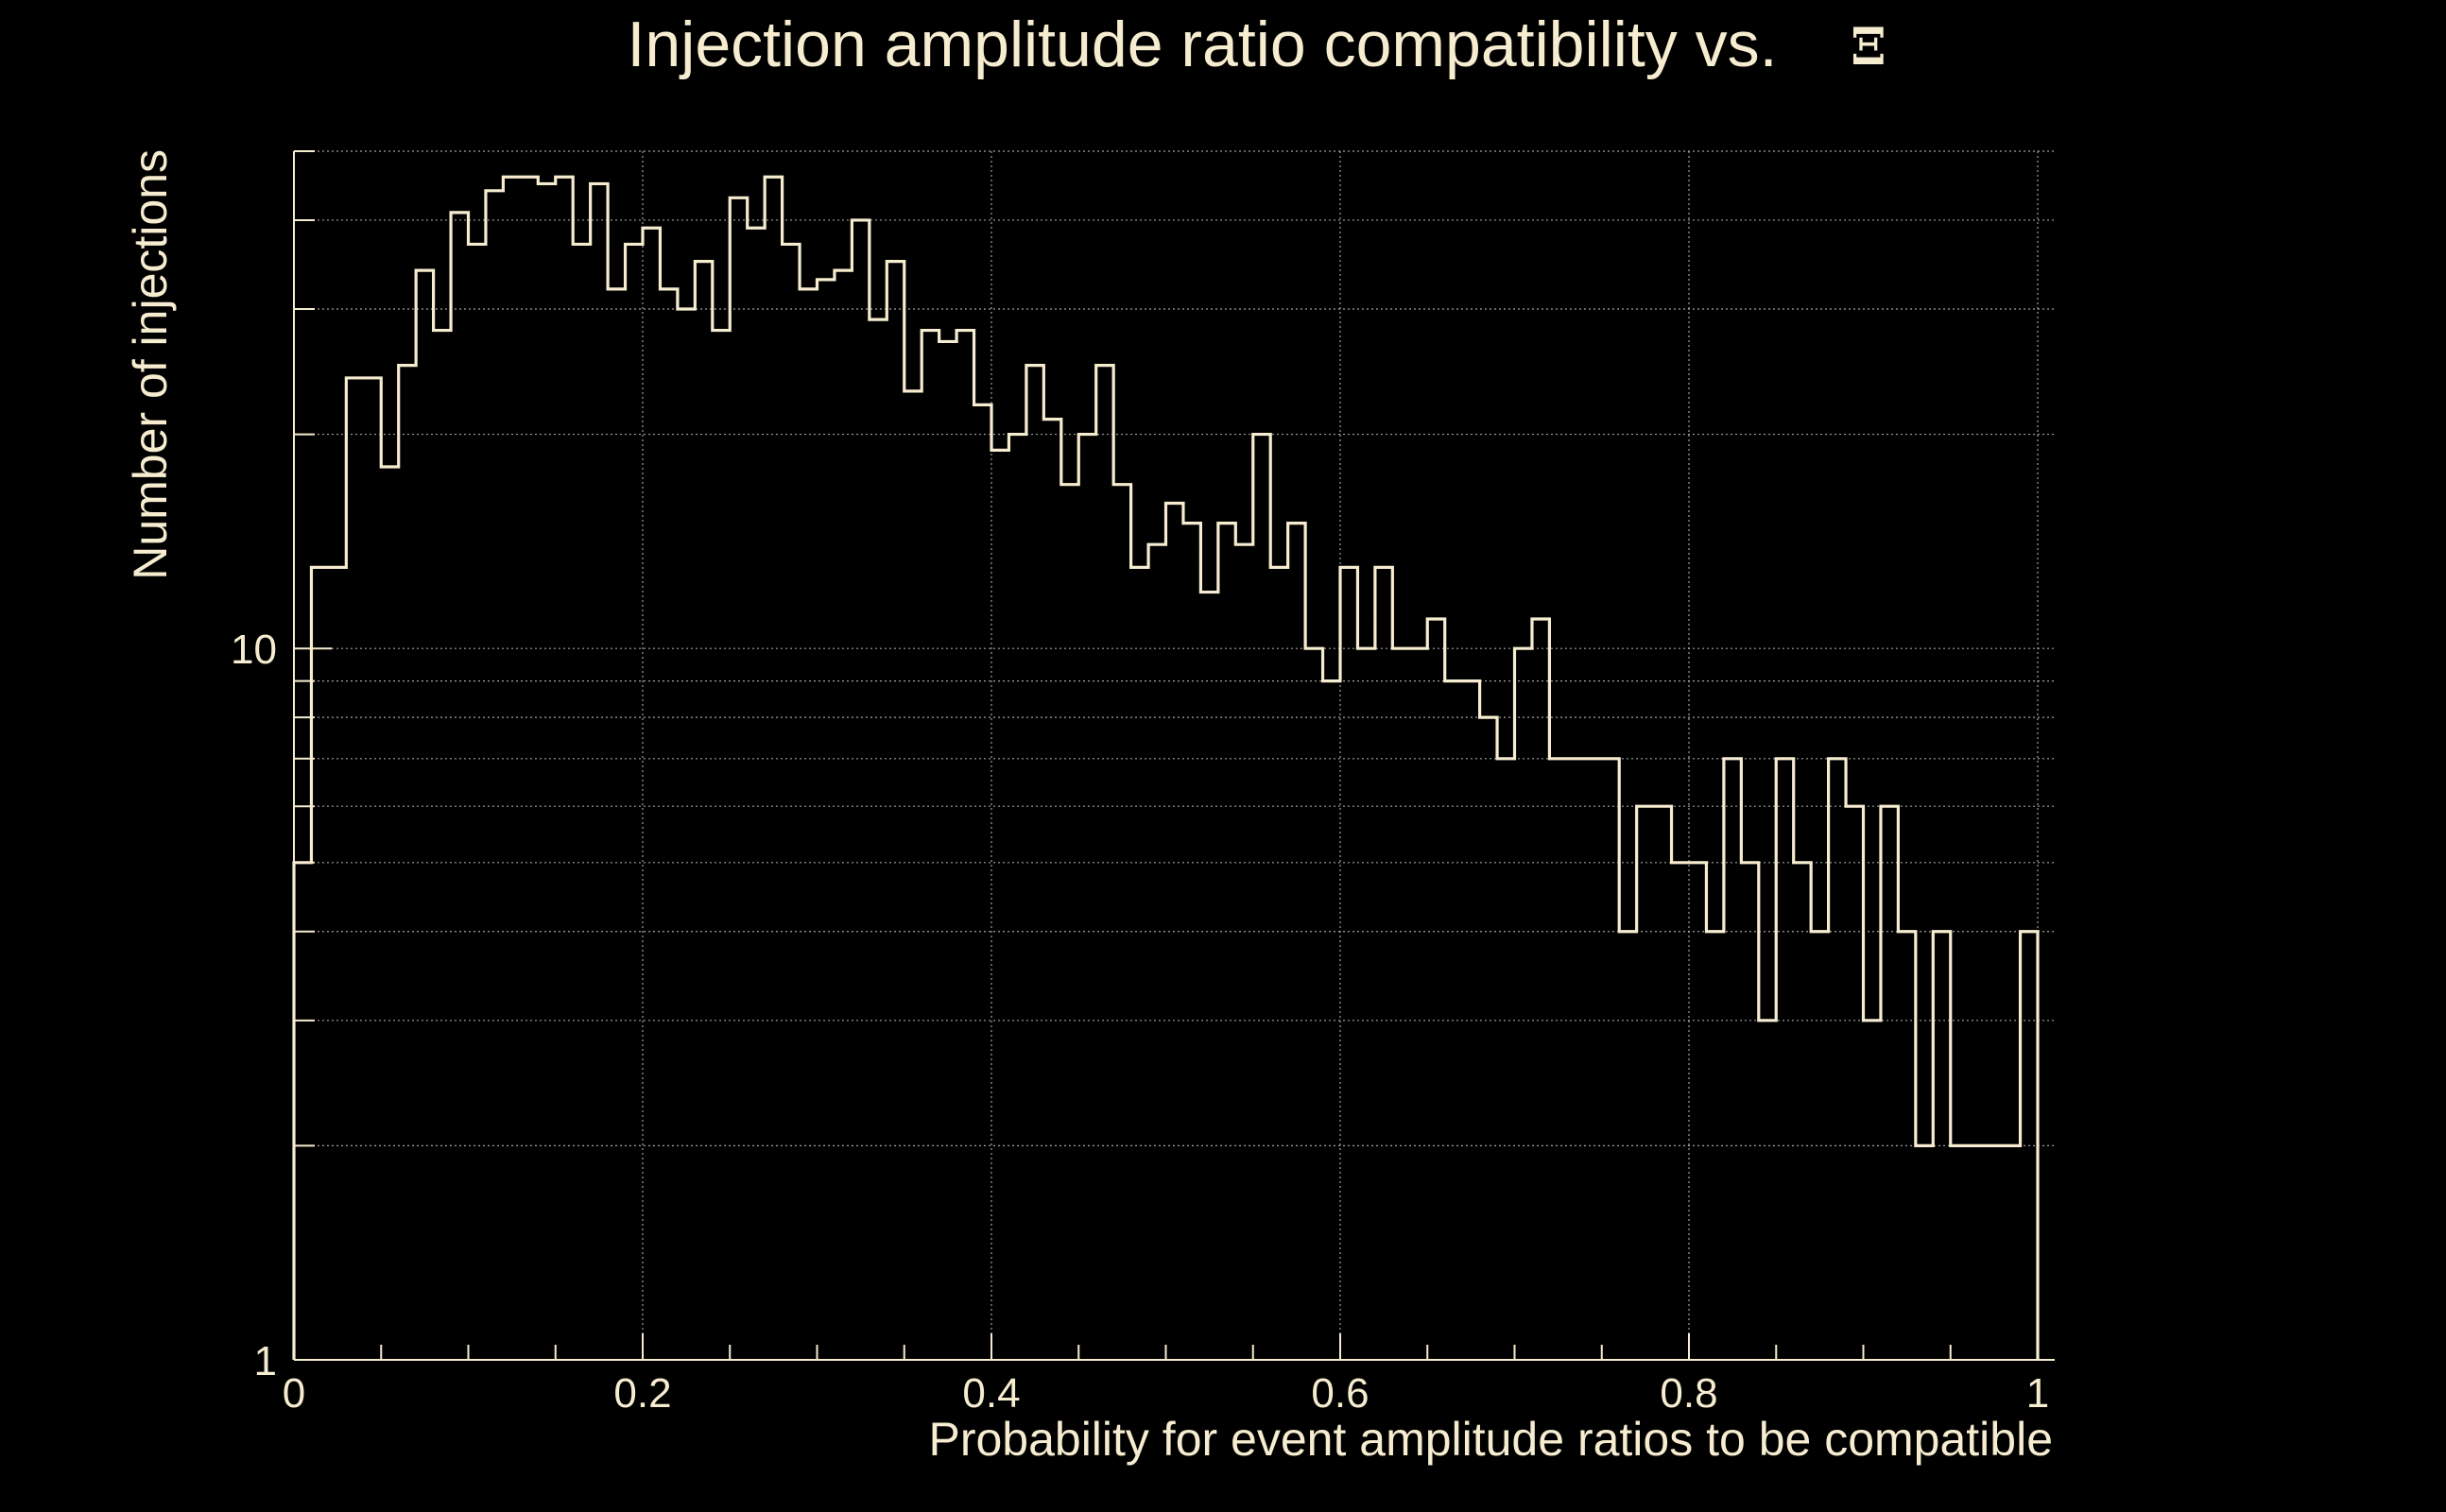 This screenshot has height=1512, width=2446. Describe the element at coordinates (1868, 46) in the screenshot. I see `title-symbol: Ξ` at that location.